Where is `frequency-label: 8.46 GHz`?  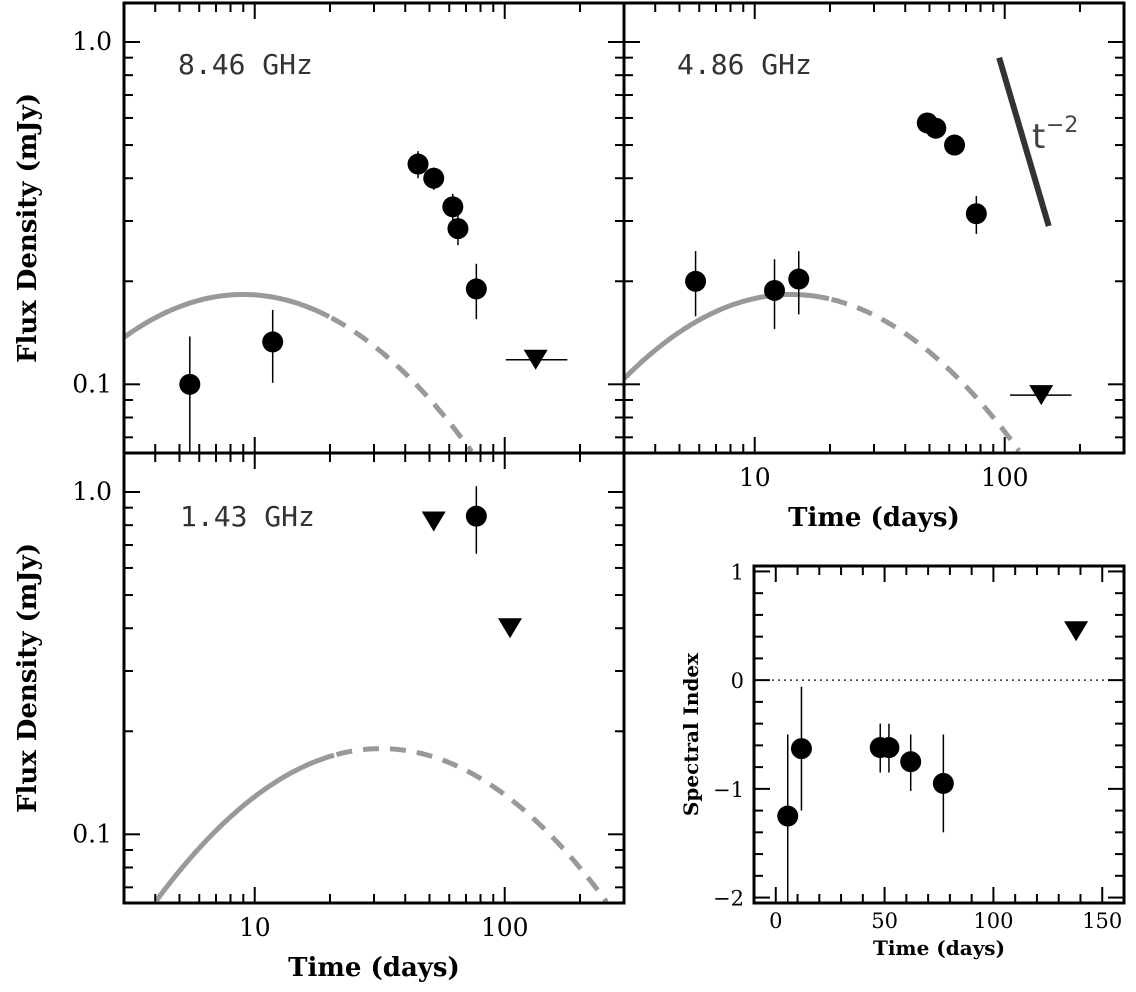 frequency-label: 8.46 GHz is located at coordinates (245, 64).